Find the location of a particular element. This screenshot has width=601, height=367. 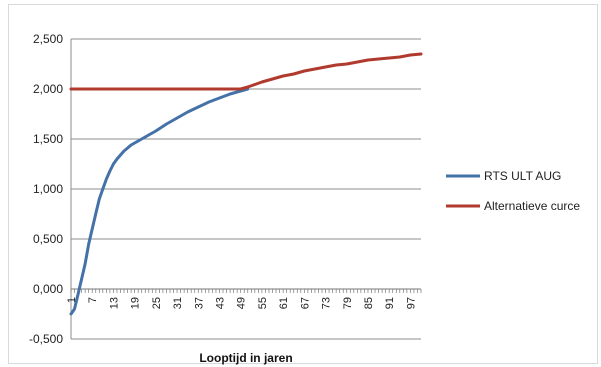

x-tick-label: 61 is located at coordinates (284, 303).